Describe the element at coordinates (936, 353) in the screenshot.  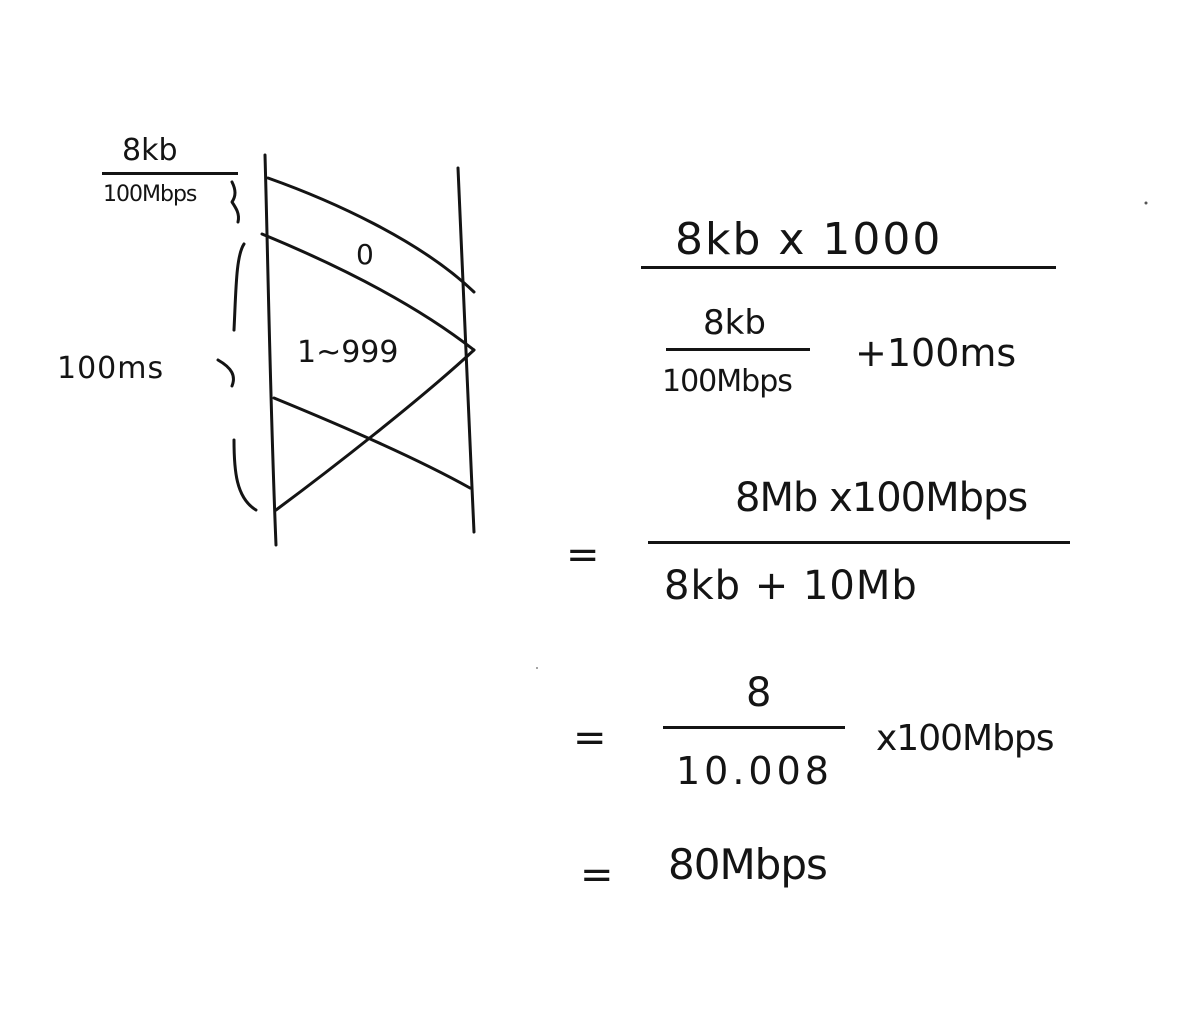
I see `eq1-plus-term: +100ms` at that location.